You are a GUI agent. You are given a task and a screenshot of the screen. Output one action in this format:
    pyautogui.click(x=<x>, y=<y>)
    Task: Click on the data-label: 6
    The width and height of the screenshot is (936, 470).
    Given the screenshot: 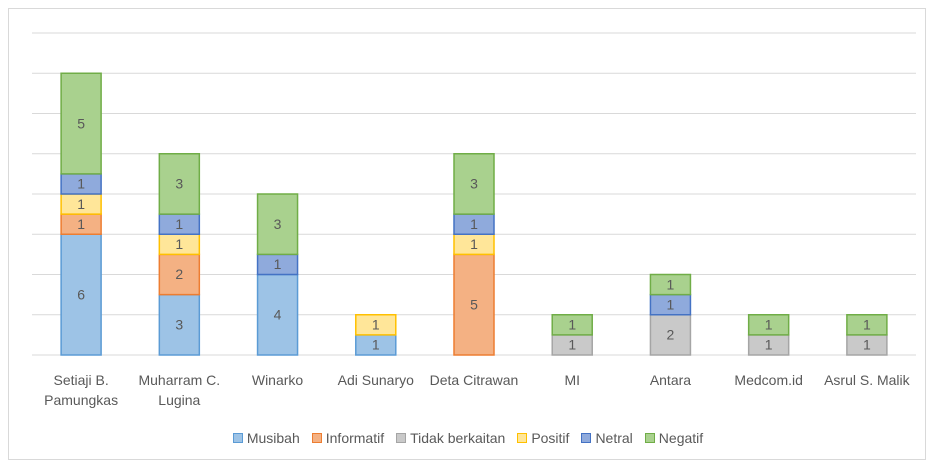 What is the action you would take?
    pyautogui.click(x=81, y=294)
    